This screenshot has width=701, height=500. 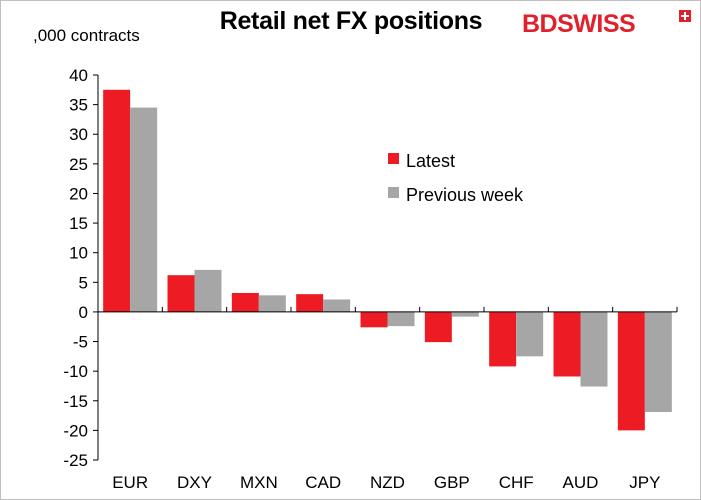 What do you see at coordinates (516, 482) in the screenshot?
I see `x-tick-label: CHF` at bounding box center [516, 482].